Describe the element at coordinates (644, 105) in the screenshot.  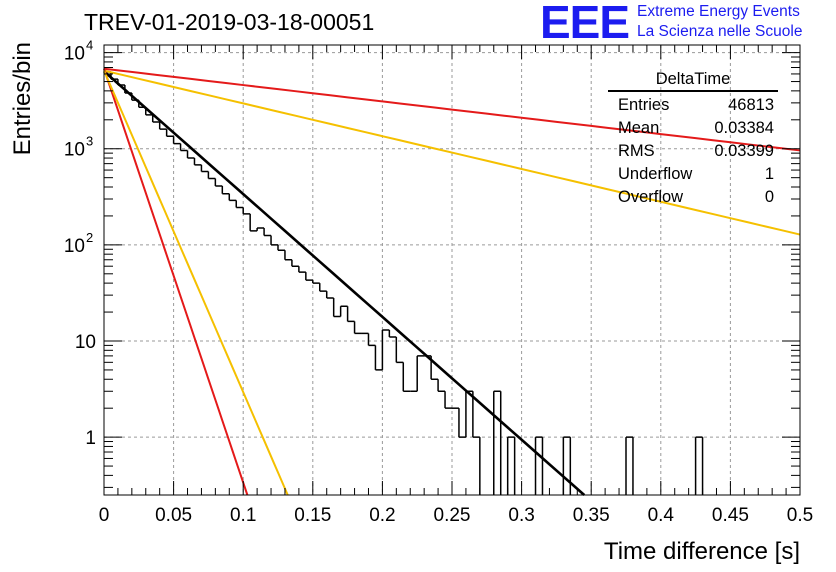
I see `stats-label: Entries` at that location.